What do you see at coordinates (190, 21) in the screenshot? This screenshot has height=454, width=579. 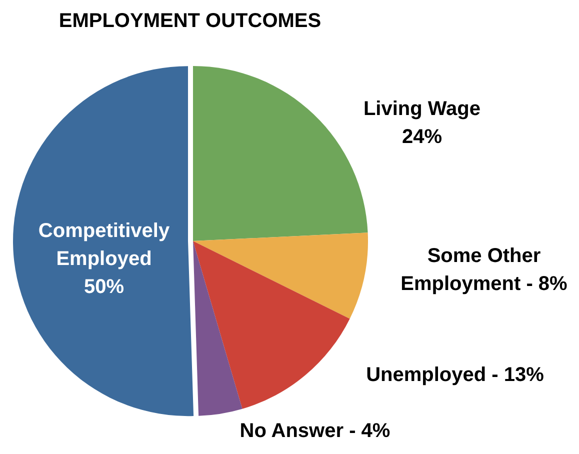 I see `chart-title: EMPLOYMENT OUTCOMES` at bounding box center [190, 21].